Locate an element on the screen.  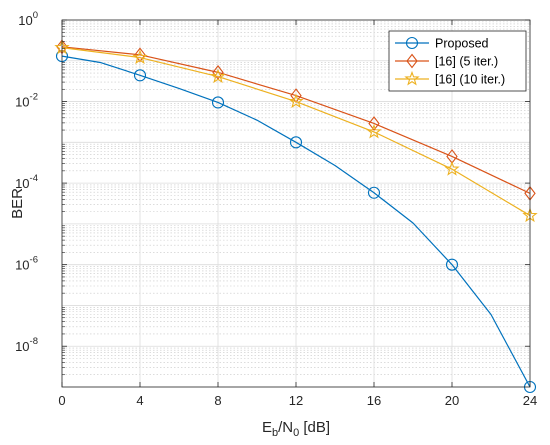
legend: Proposed [16] (5 iter.) [16] (10 iter.) is located at coordinates (457, 61).